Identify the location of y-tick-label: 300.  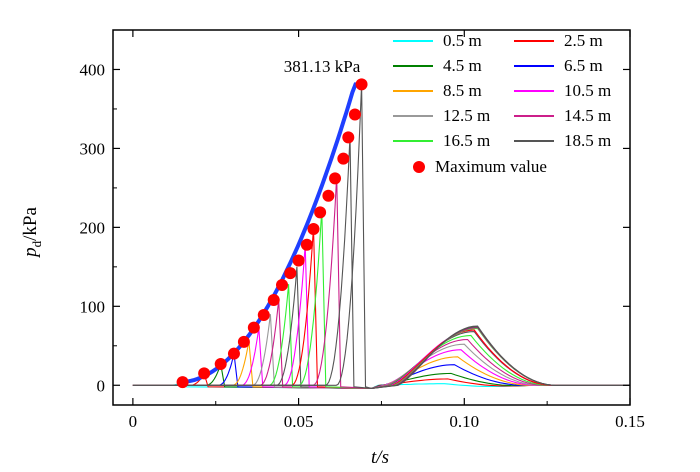
(93, 148).